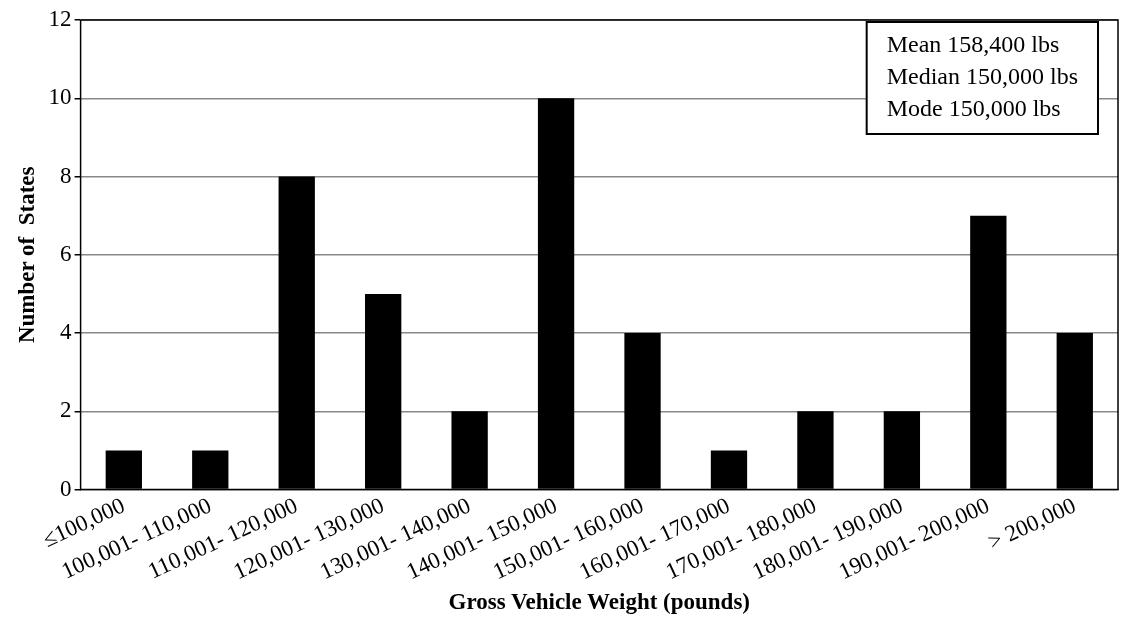  What do you see at coordinates (973, 44) in the screenshot?
I see `annotation: Mean 158,400 lbs` at bounding box center [973, 44].